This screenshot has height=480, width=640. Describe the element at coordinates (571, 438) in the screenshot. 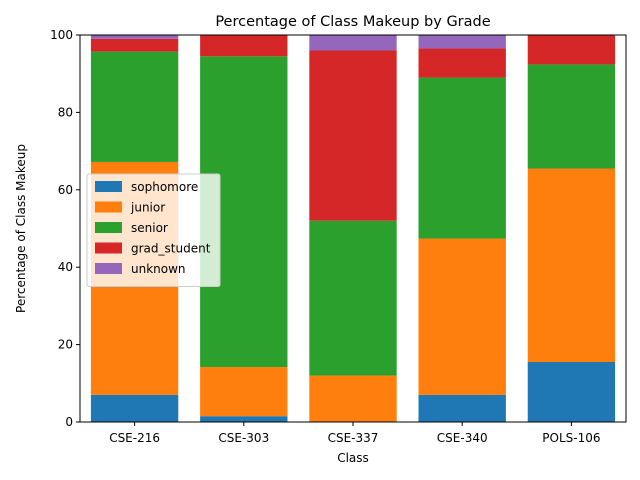

I see `x-tick-label: POLS-106` at that location.